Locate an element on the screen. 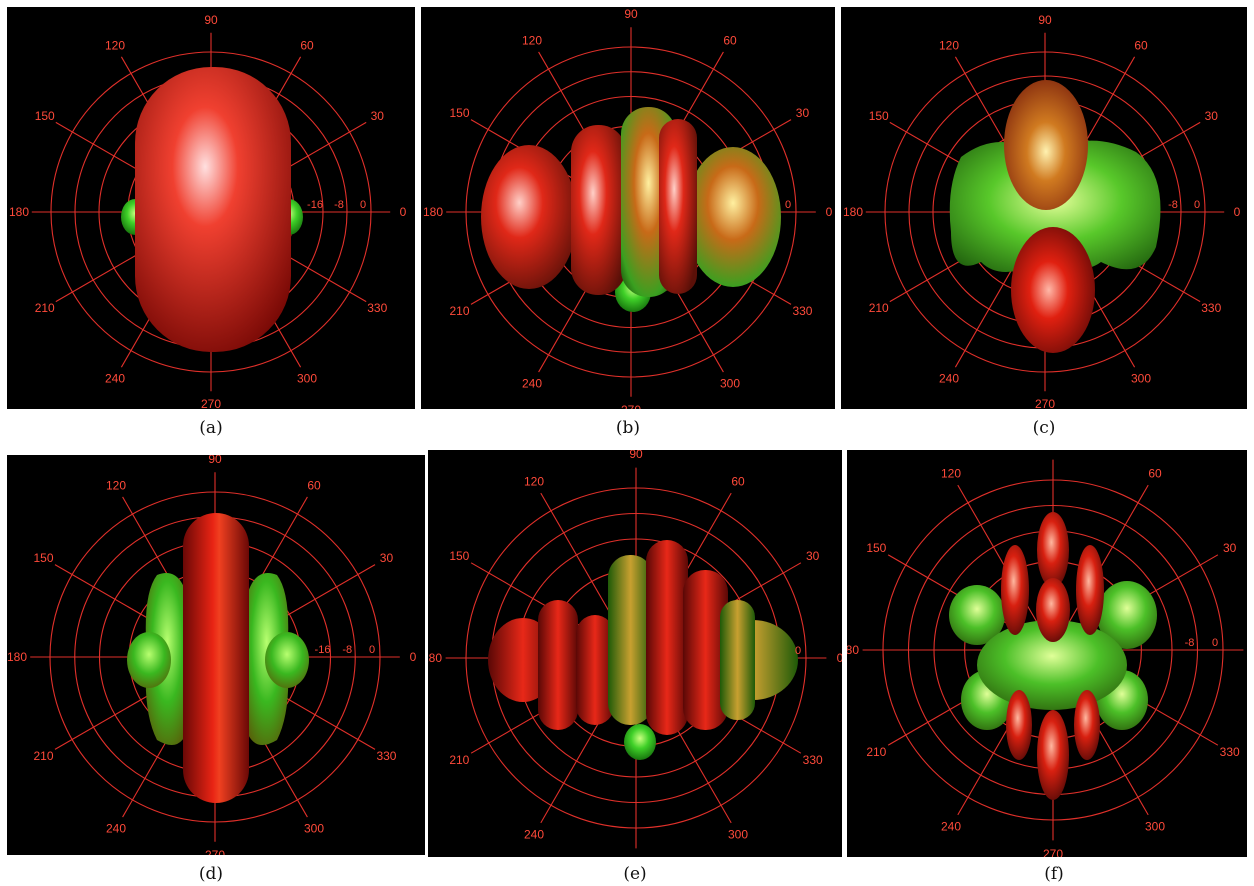  caption-c: (c) is located at coordinates (1044, 428).